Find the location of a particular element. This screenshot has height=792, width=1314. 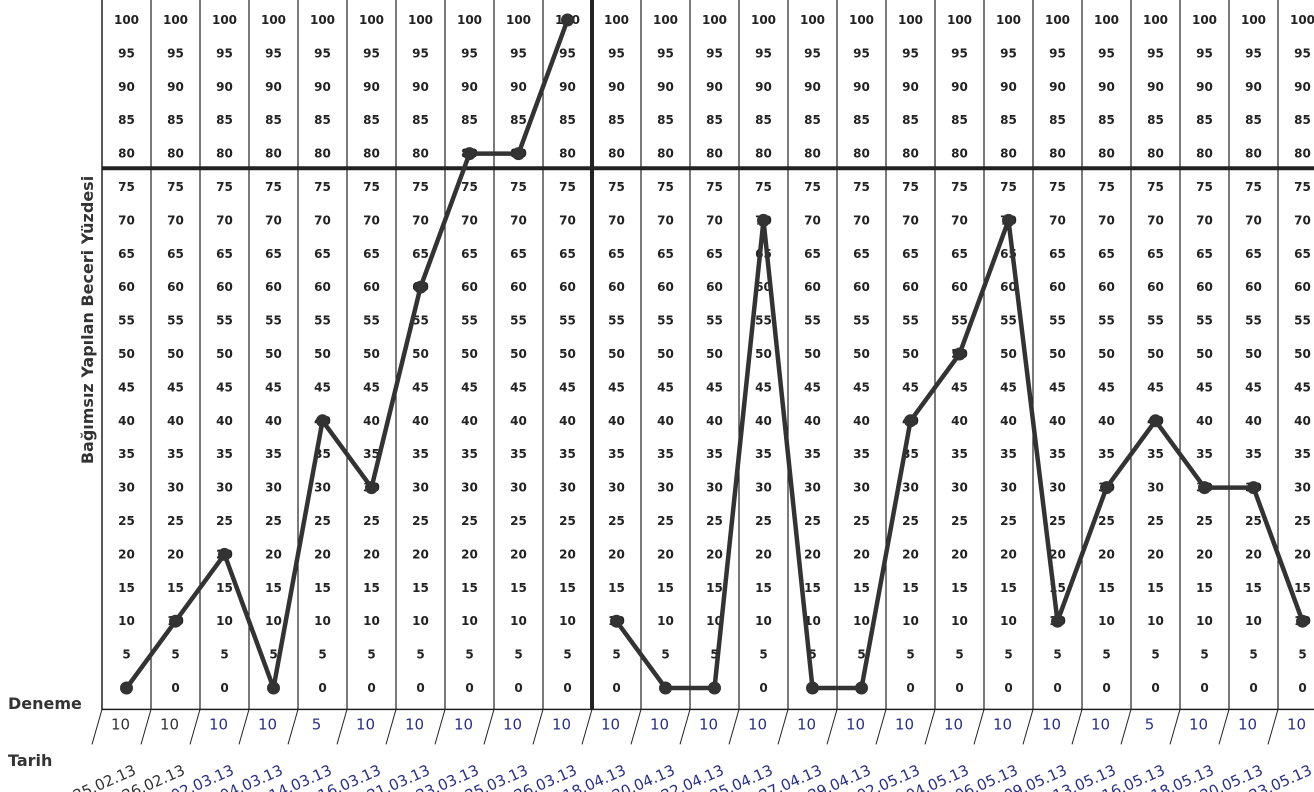

dates-row-label: Tarih is located at coordinates (30, 760).